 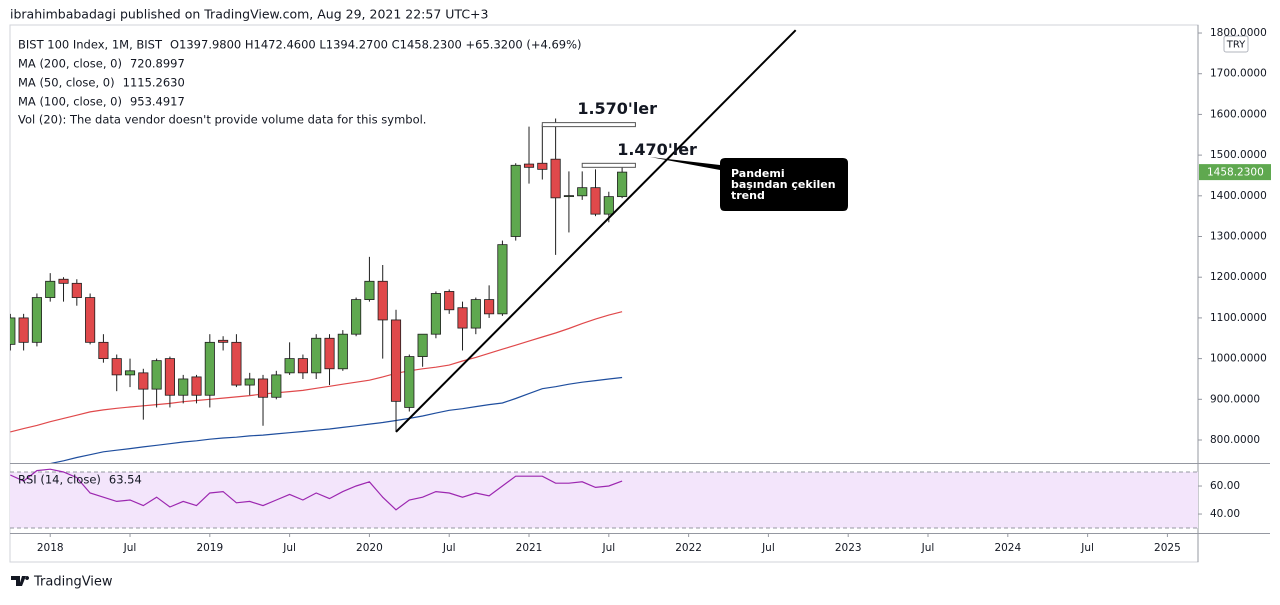 What do you see at coordinates (209, 548) in the screenshot?
I see `x-tick-label: 2019` at bounding box center [209, 548].